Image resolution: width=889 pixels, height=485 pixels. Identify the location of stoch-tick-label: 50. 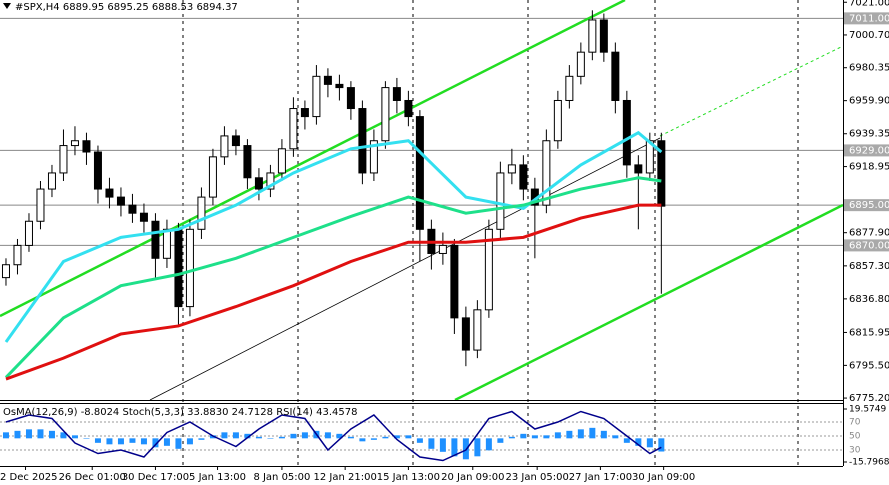
(855, 437).